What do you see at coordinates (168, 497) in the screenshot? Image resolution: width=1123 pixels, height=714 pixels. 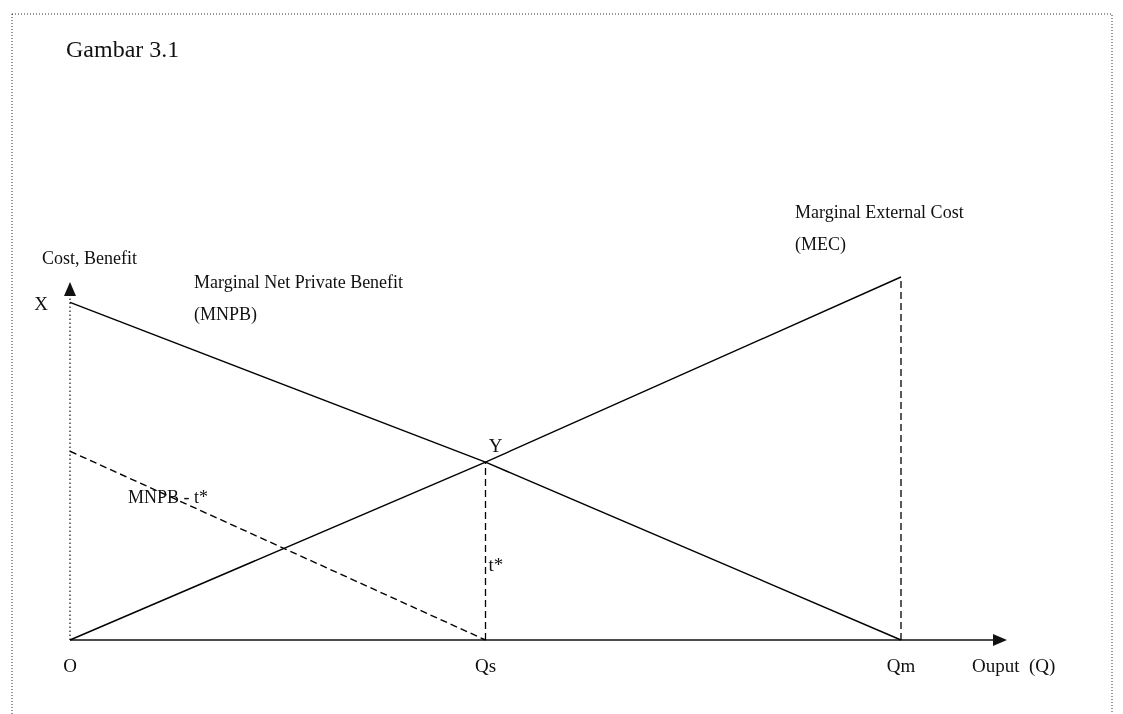 I see `series-label: MNPB - t*` at bounding box center [168, 497].